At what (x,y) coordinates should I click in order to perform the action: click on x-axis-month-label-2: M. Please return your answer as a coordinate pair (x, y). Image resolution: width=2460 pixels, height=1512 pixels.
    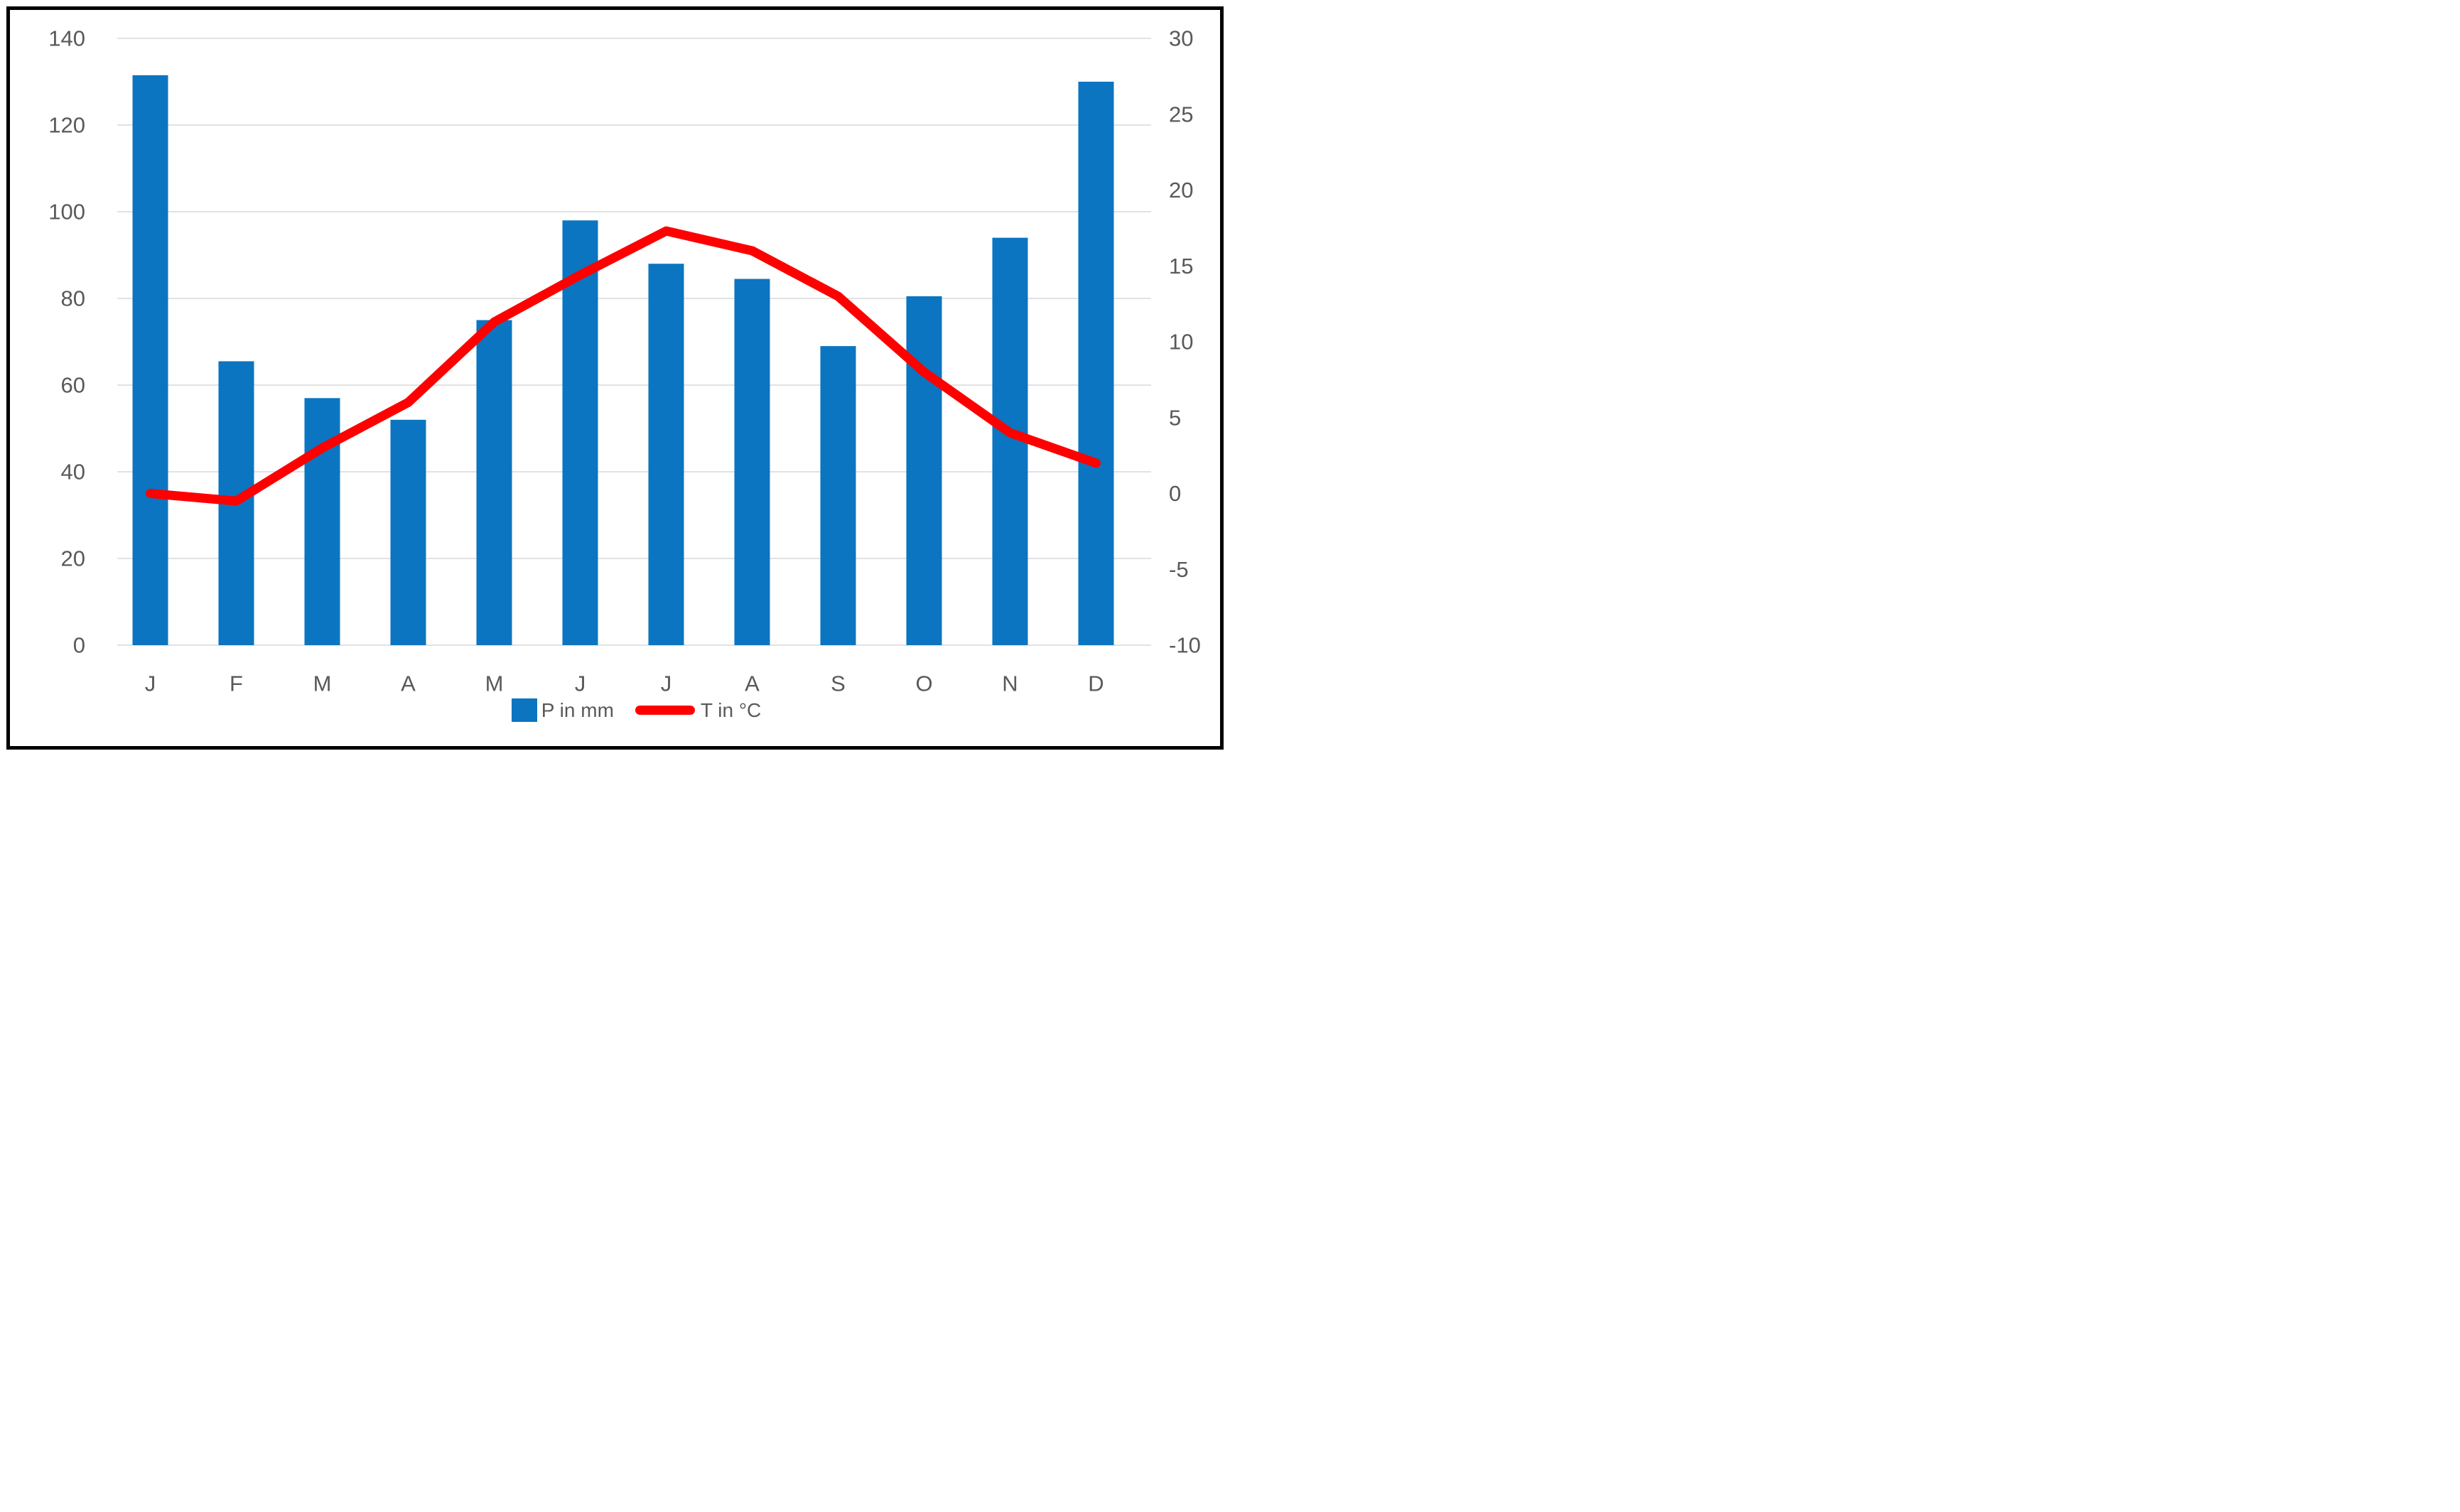
    Looking at the image, I should click on (322, 683).